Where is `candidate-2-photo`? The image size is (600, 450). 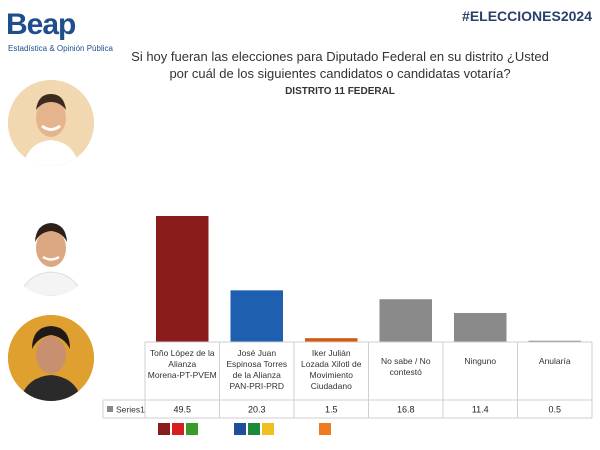 candidate-2-photo is located at coordinates (51, 253).